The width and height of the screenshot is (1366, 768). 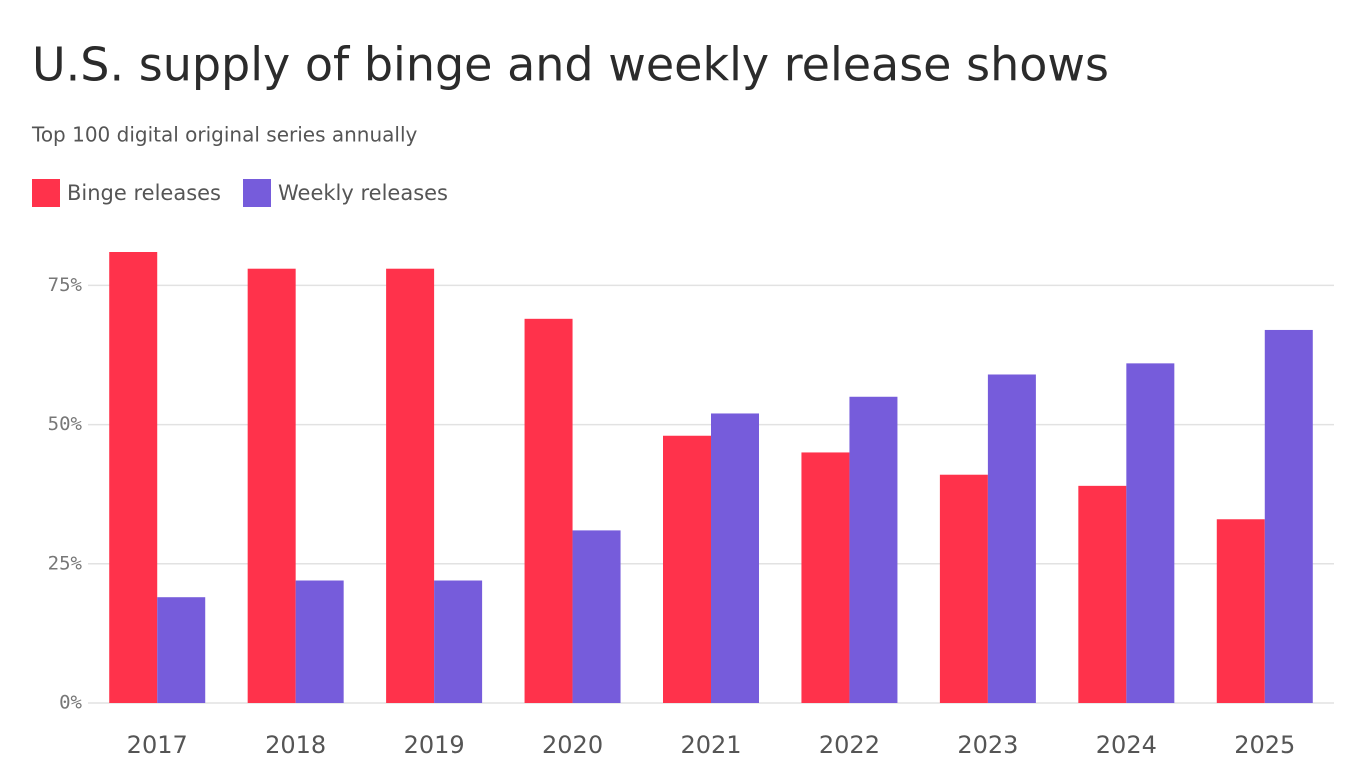 I want to click on y-tick-label: 25%, so click(x=65, y=563).